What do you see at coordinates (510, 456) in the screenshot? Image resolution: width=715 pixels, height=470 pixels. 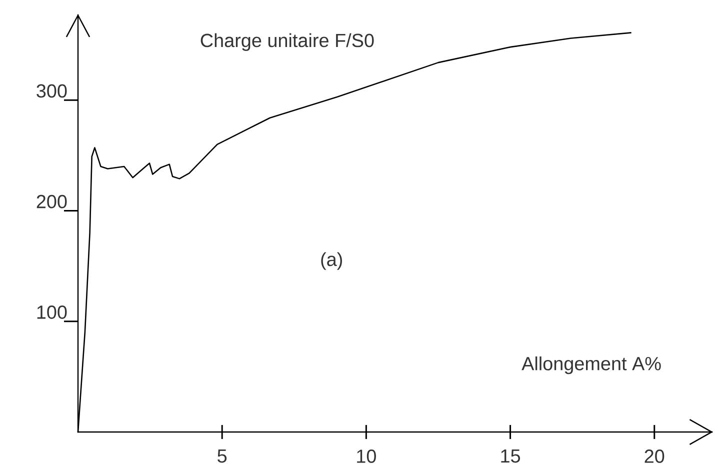 I see `x-tick-label: 15` at bounding box center [510, 456].